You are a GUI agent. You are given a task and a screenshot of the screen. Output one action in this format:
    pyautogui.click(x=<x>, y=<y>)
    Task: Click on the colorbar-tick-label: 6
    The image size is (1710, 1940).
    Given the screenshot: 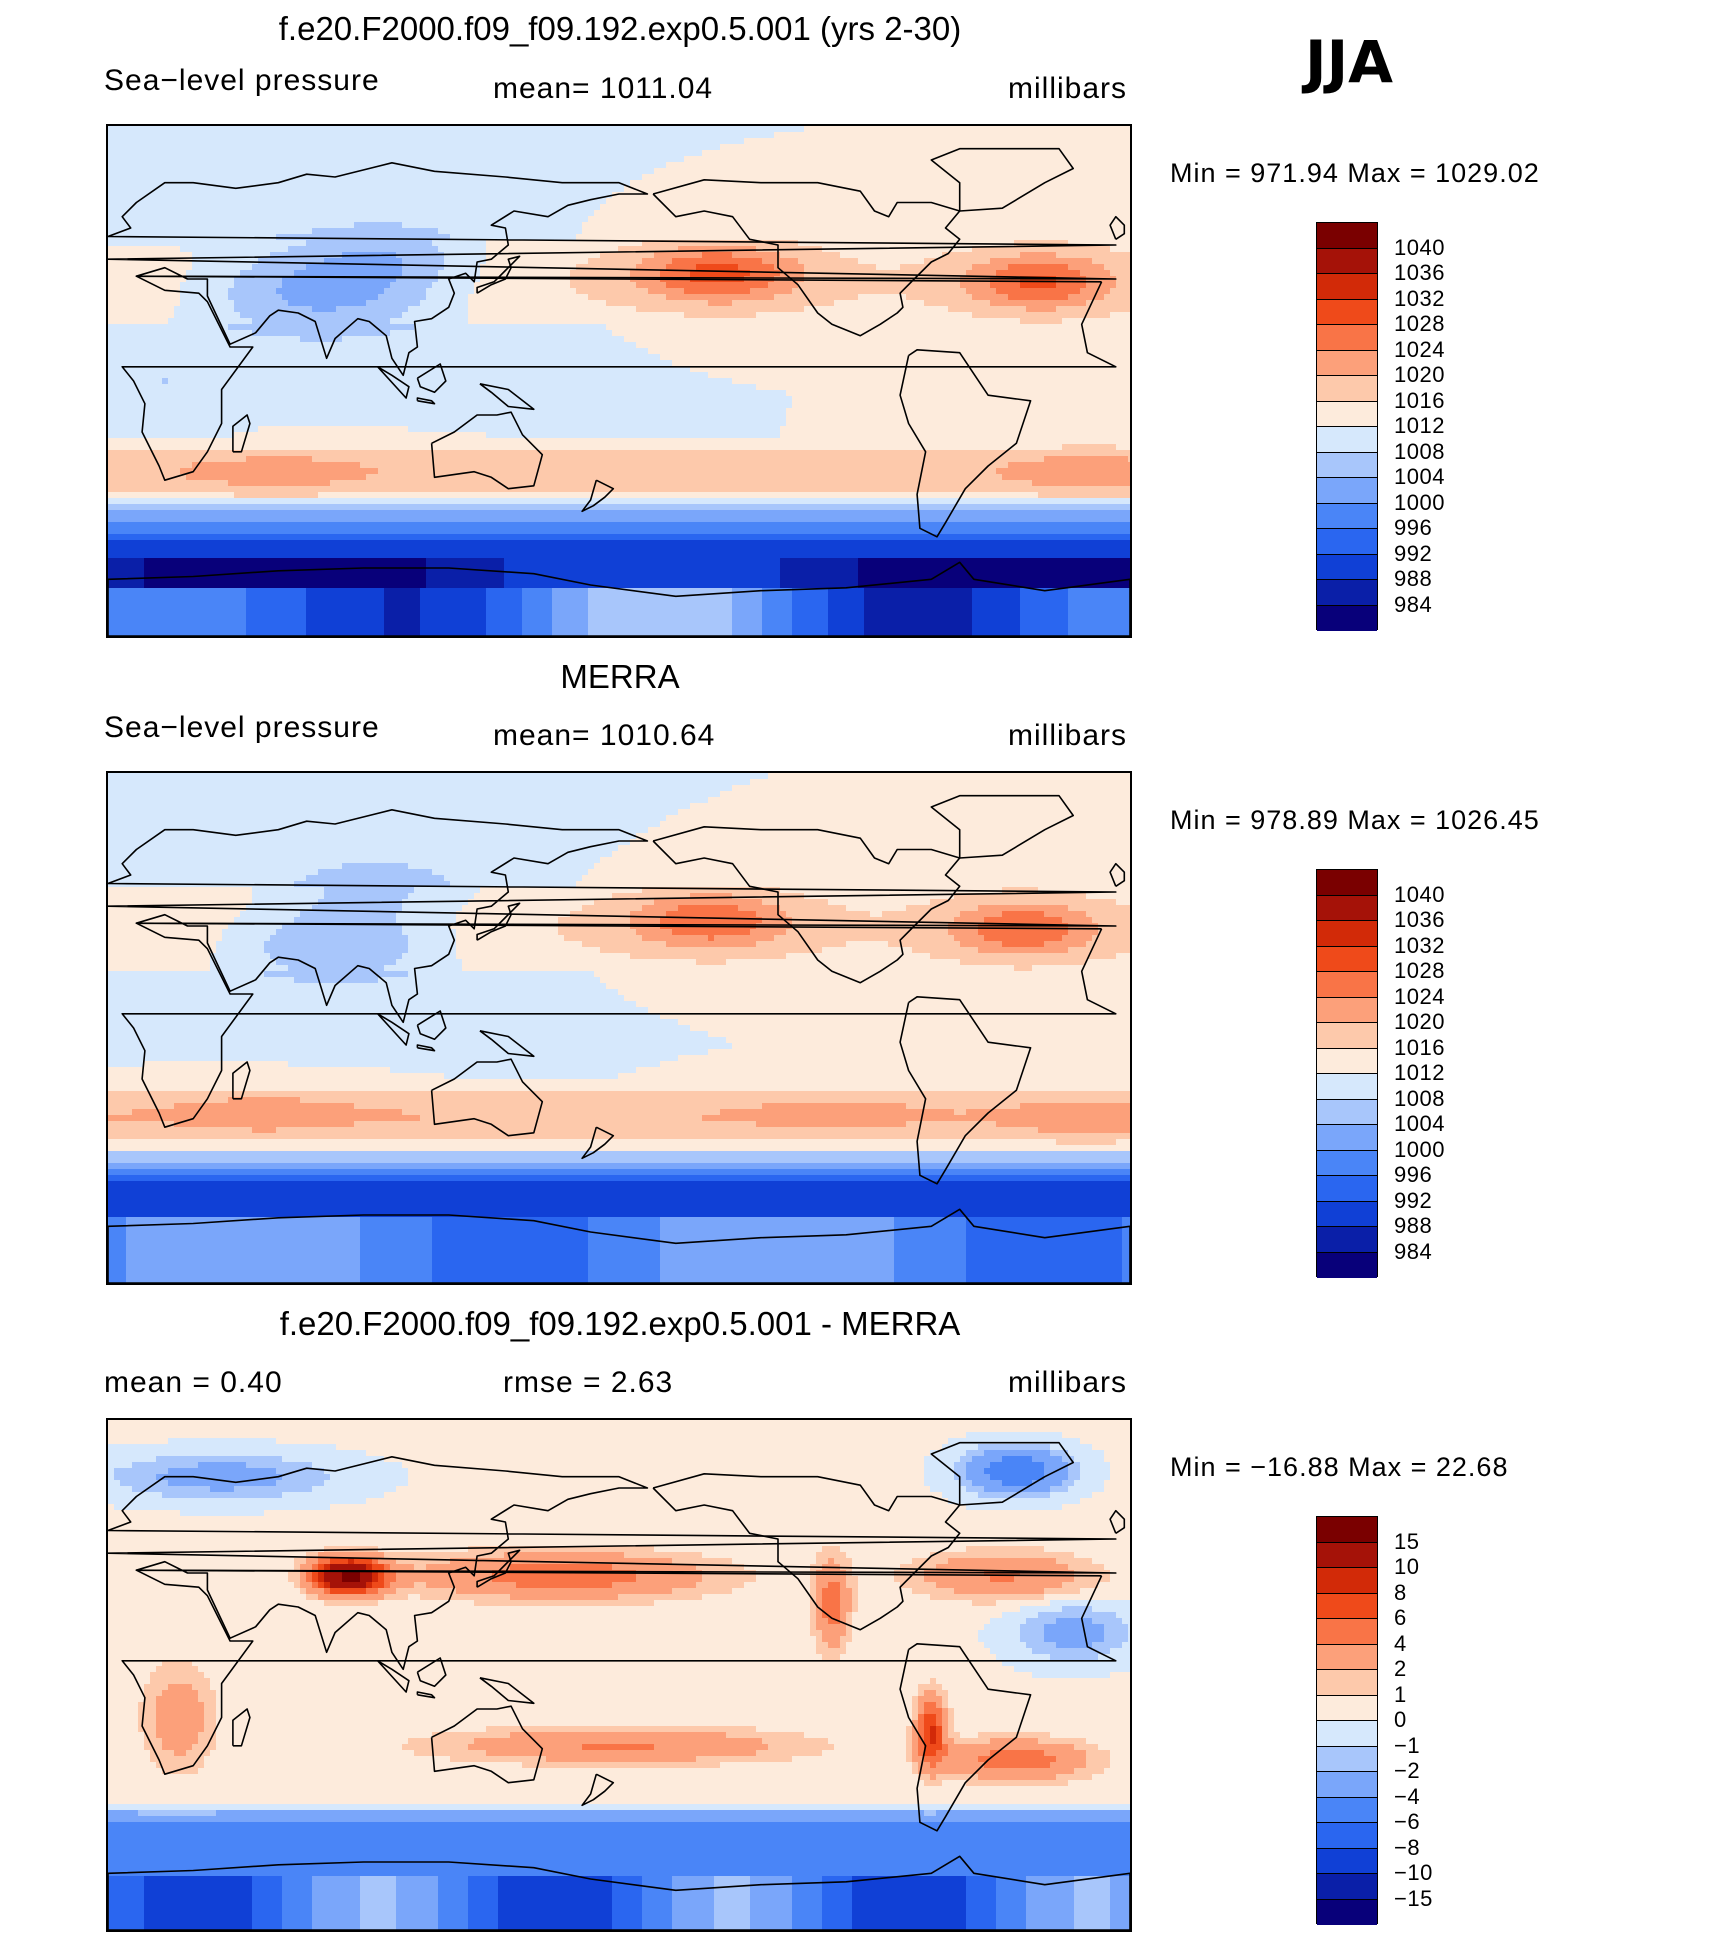 What is the action you would take?
    pyautogui.click(x=1400, y=1618)
    